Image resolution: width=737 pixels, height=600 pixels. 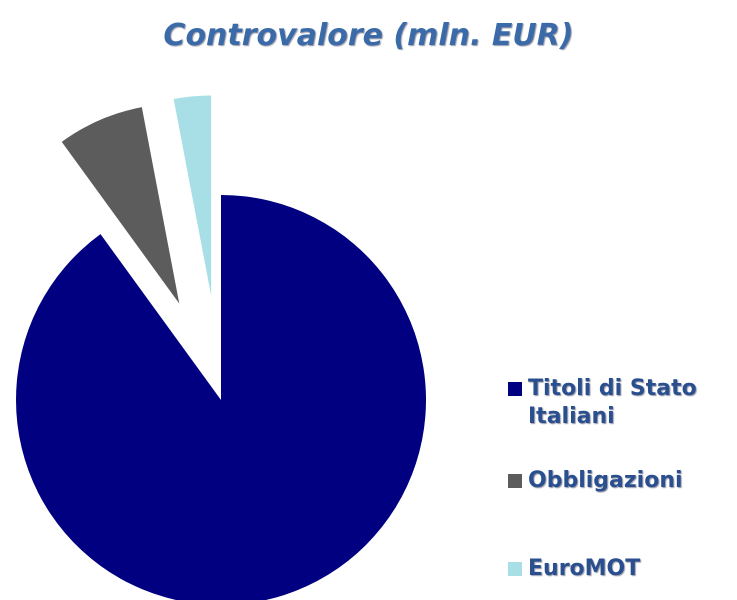 I want to click on legend-entry: Obbligazioni, so click(x=620, y=481).